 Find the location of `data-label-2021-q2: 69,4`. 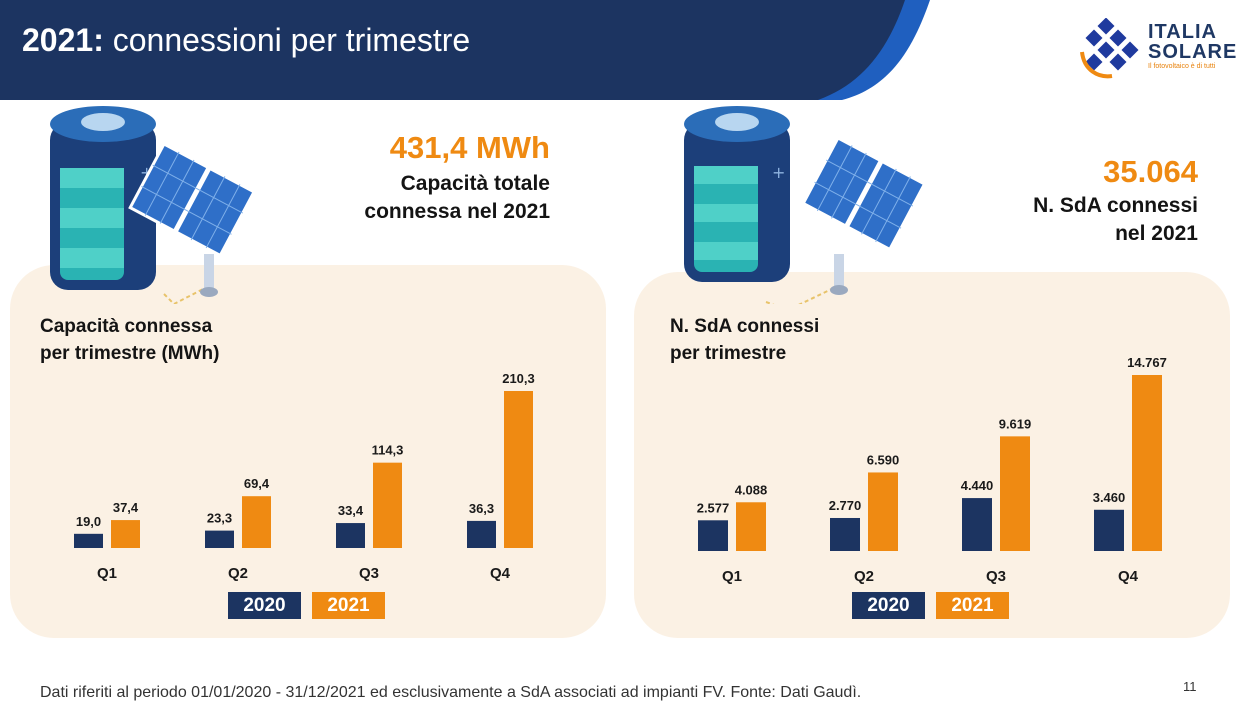

data-label-2021-q2: 69,4 is located at coordinates (257, 483).